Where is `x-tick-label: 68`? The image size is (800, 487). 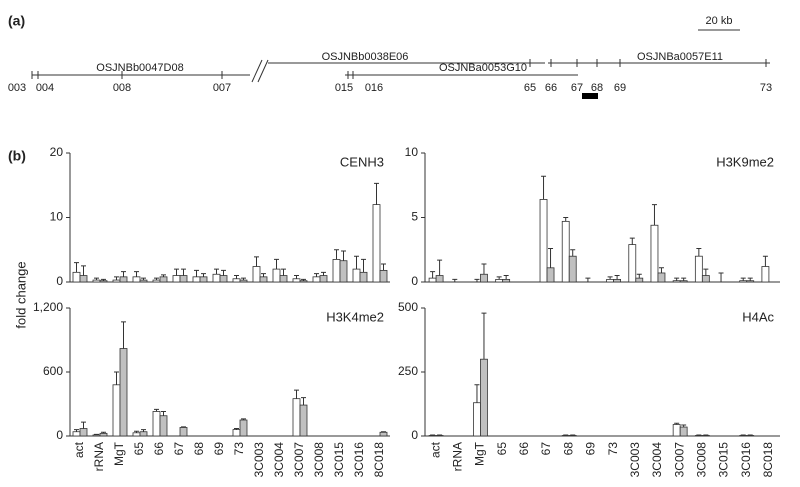 x-tick-label: 68 is located at coordinates (199, 449).